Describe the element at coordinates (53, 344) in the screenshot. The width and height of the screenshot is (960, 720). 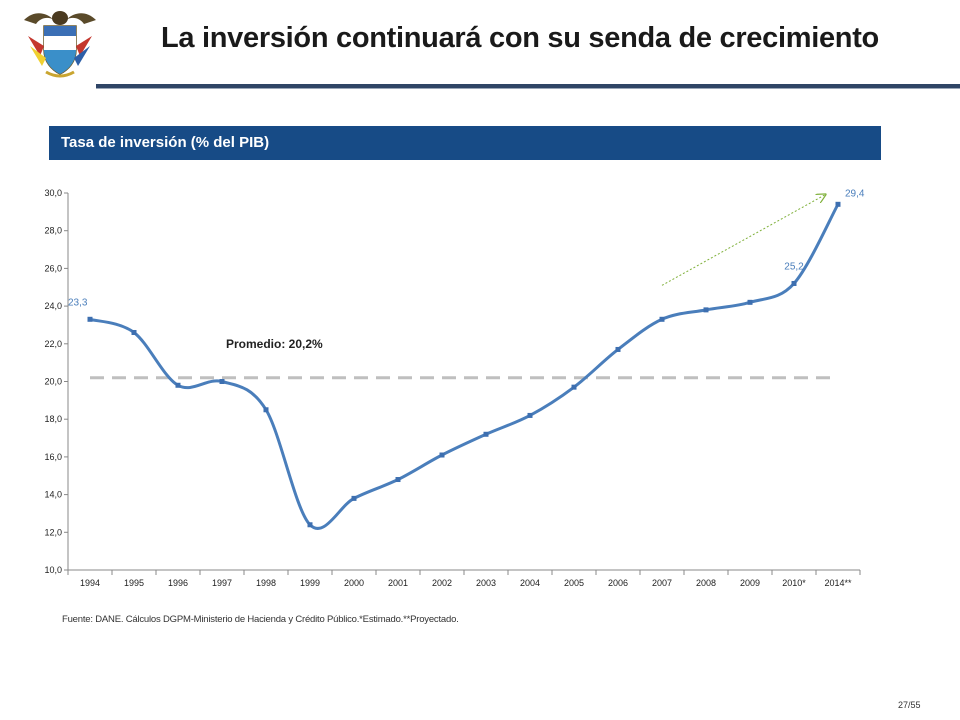
I see `y-tick-label: 22,0` at that location.